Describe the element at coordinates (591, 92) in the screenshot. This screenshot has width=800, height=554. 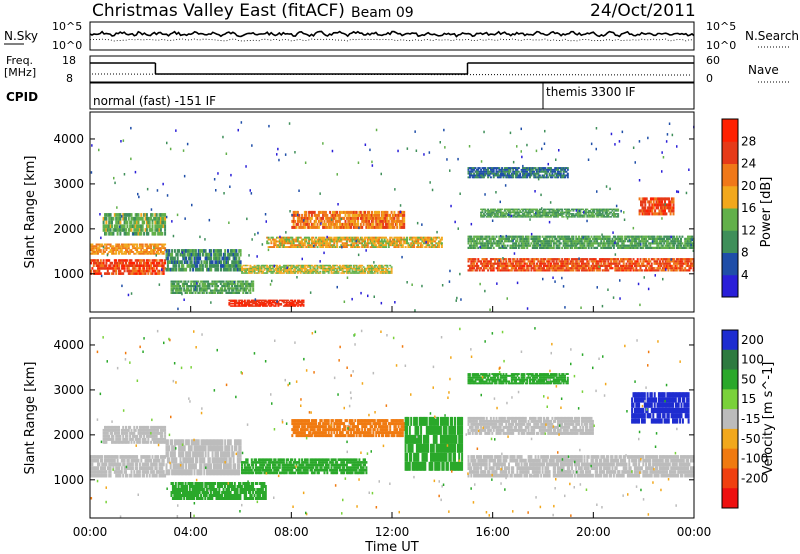
I see `cpid-mode-label: themis 3300 IF` at that location.